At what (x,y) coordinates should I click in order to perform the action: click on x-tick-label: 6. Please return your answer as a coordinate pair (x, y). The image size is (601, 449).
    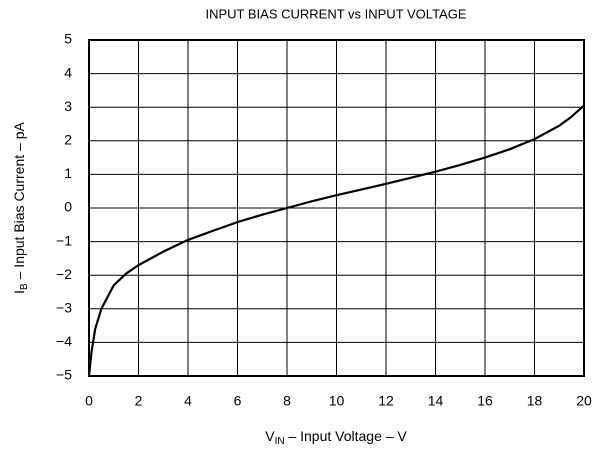
    Looking at the image, I should click on (238, 401).